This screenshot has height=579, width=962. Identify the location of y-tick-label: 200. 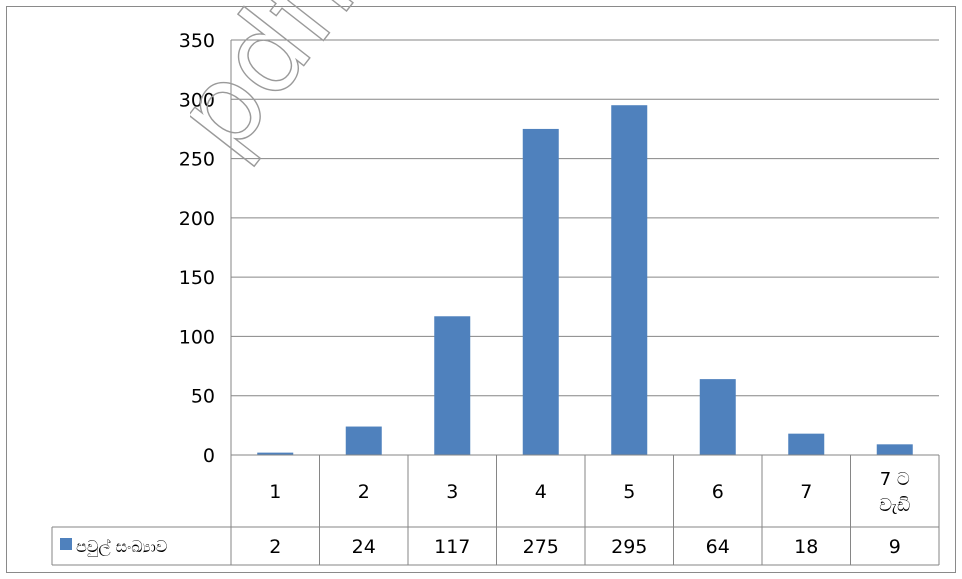
(197, 219).